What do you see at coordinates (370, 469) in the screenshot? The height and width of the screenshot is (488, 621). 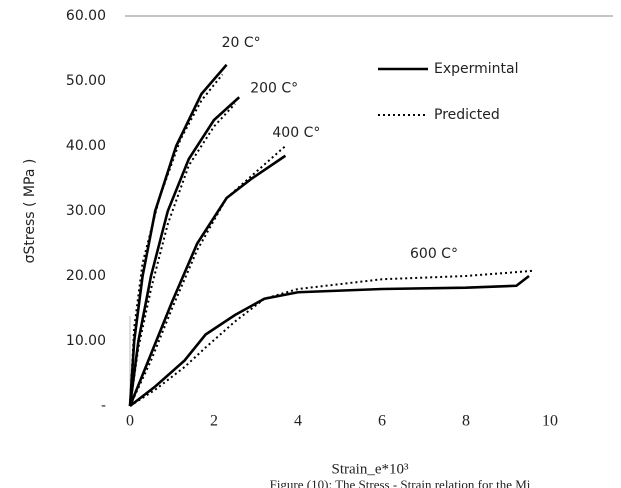 I see `x-axis-label: Strain_e*10³` at bounding box center [370, 469].